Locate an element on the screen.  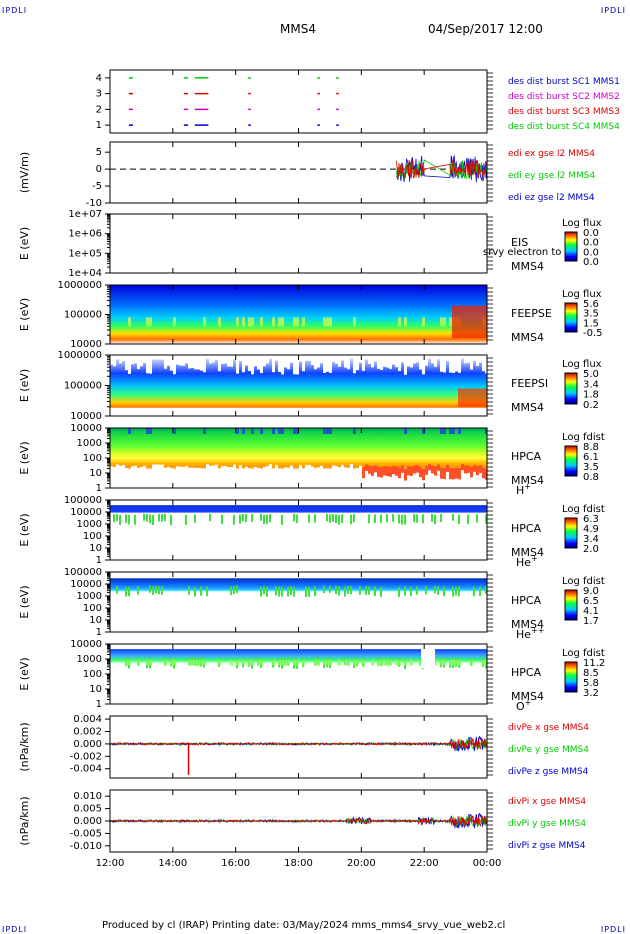
x-tick-label: 12:00 is located at coordinates (110, 863).